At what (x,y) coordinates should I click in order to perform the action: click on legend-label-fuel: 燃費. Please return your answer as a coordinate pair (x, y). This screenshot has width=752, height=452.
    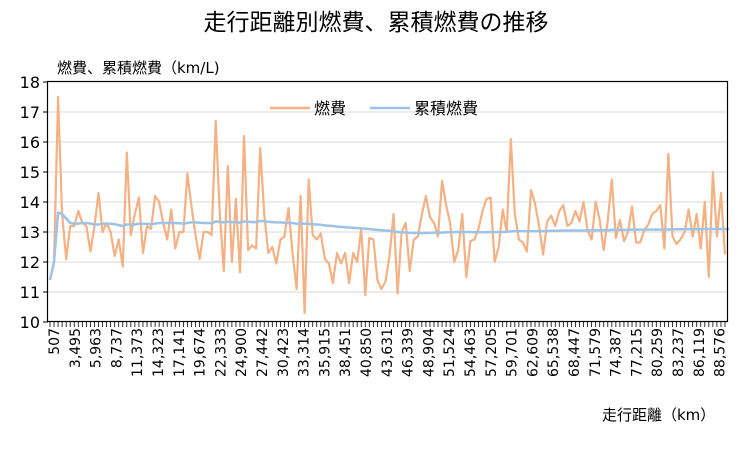
    Looking at the image, I should click on (330, 108).